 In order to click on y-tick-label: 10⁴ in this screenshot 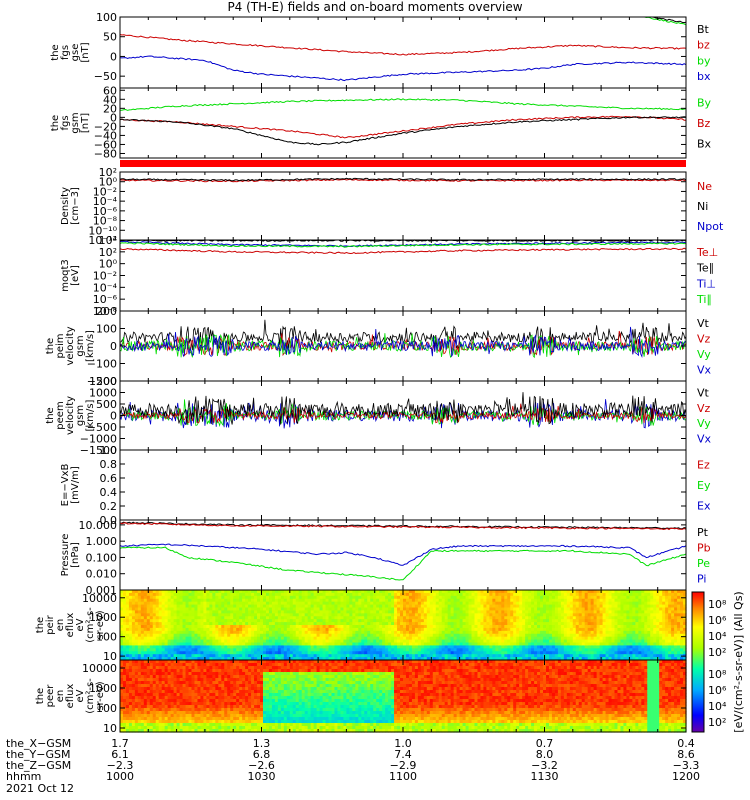, I will do `click(108, 240)`.